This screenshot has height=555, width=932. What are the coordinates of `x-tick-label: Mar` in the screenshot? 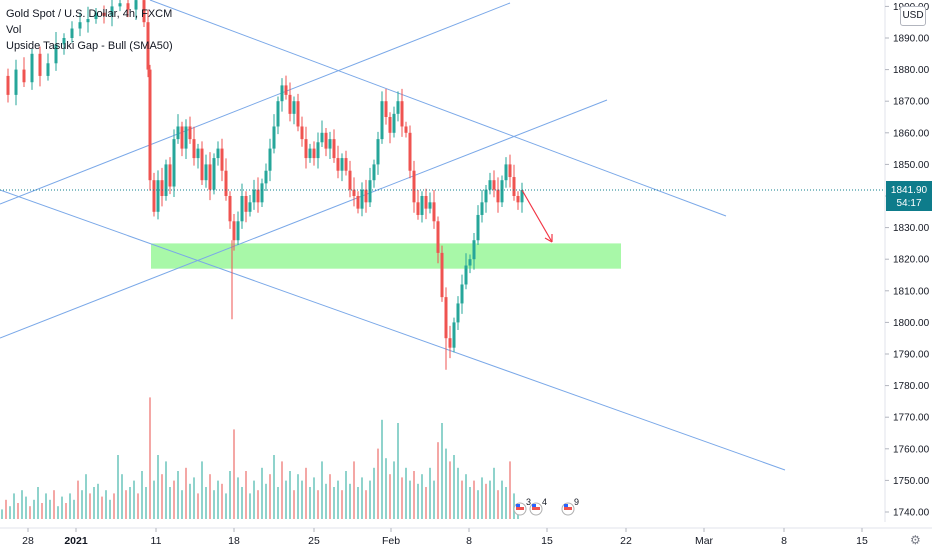 It's located at (704, 541).